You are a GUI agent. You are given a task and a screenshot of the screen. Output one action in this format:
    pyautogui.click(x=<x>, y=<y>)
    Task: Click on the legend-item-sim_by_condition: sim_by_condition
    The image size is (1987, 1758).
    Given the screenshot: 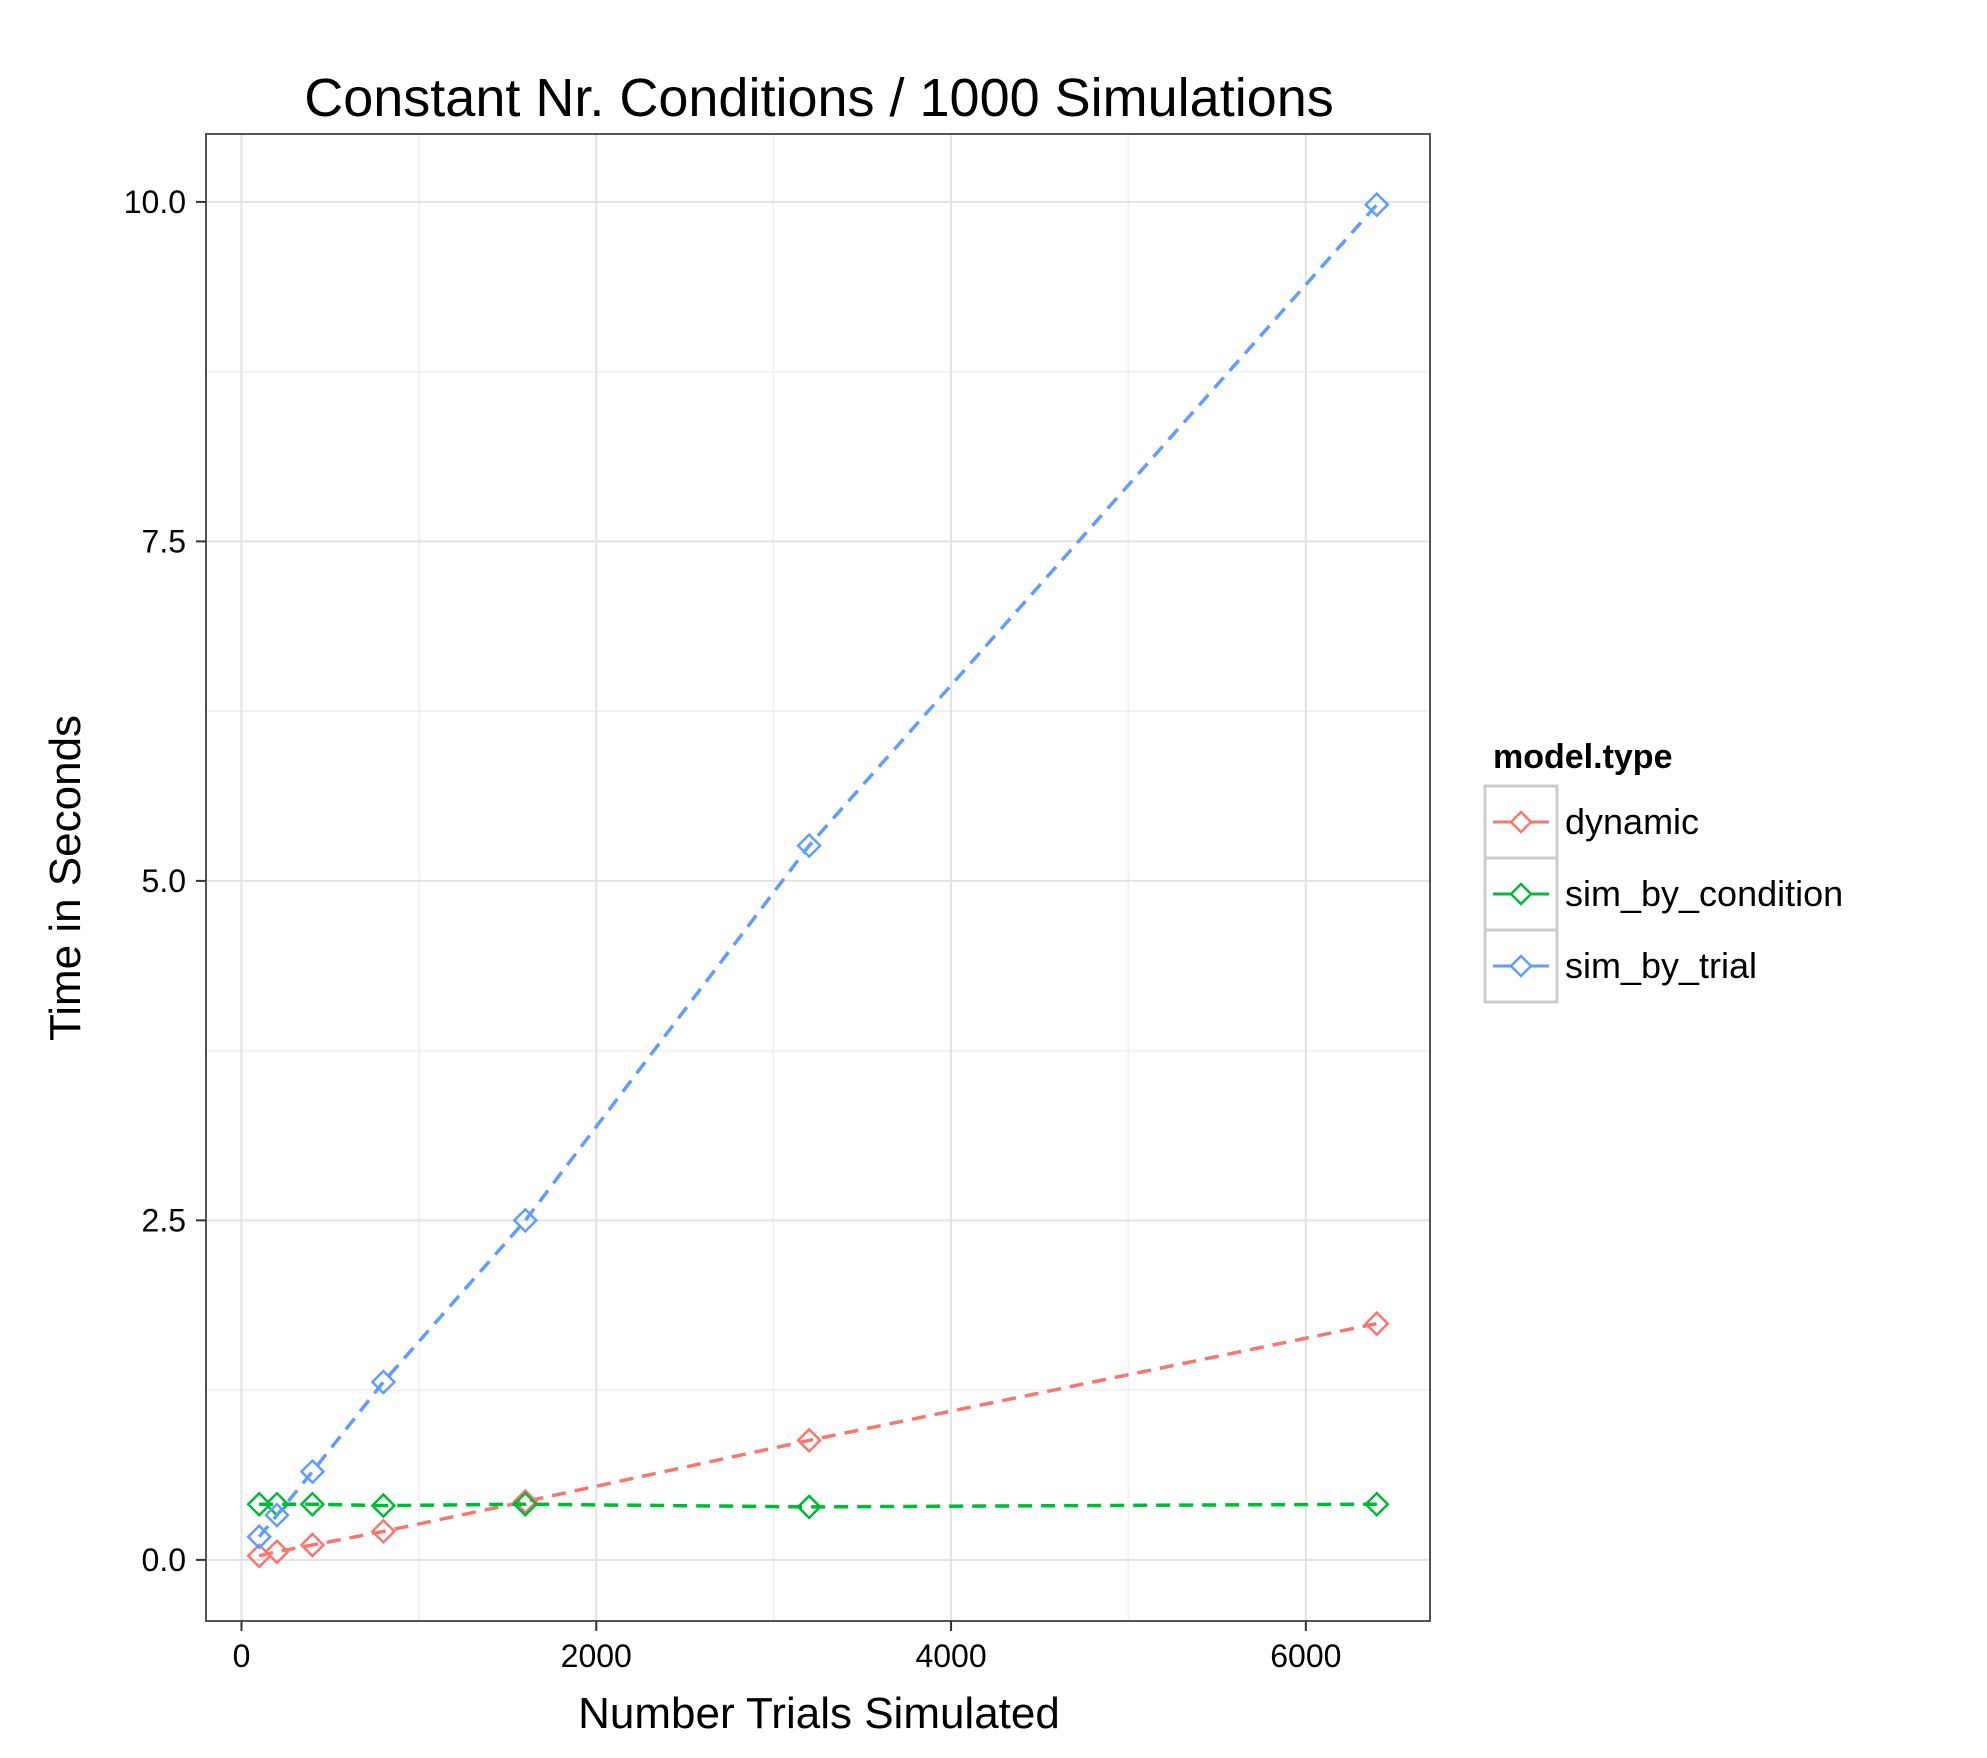 What is the action you would take?
    pyautogui.click(x=1663, y=894)
    